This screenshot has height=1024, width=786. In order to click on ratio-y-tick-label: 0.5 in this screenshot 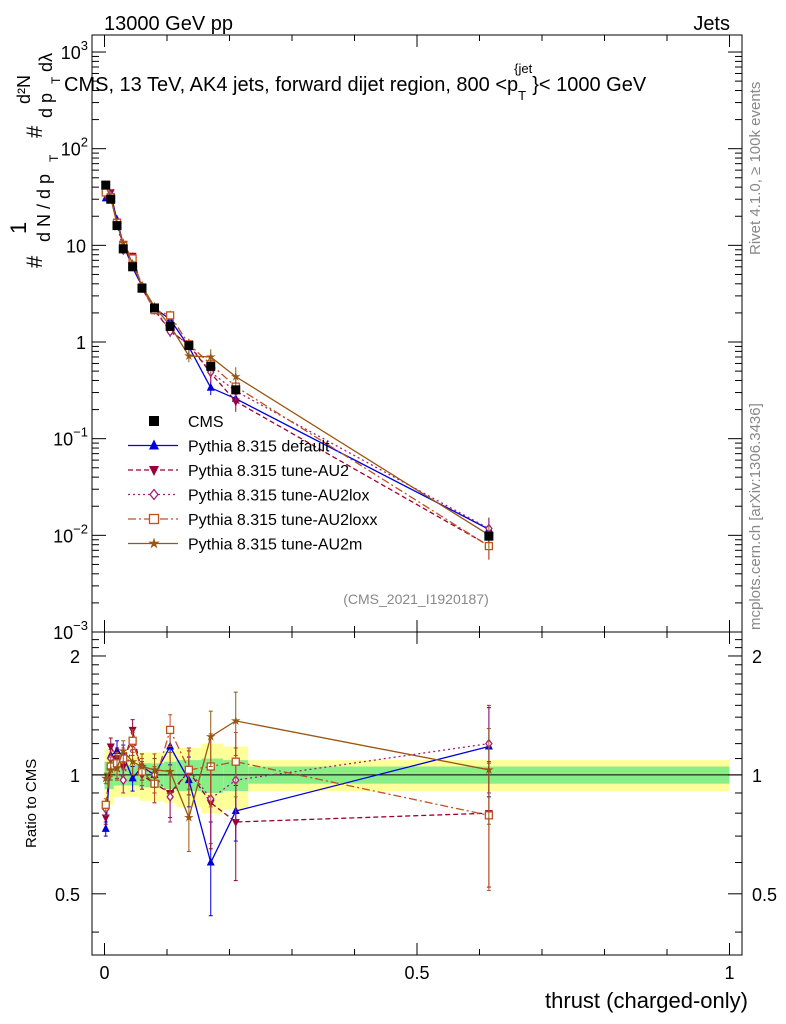, I will do `click(67, 895)`.